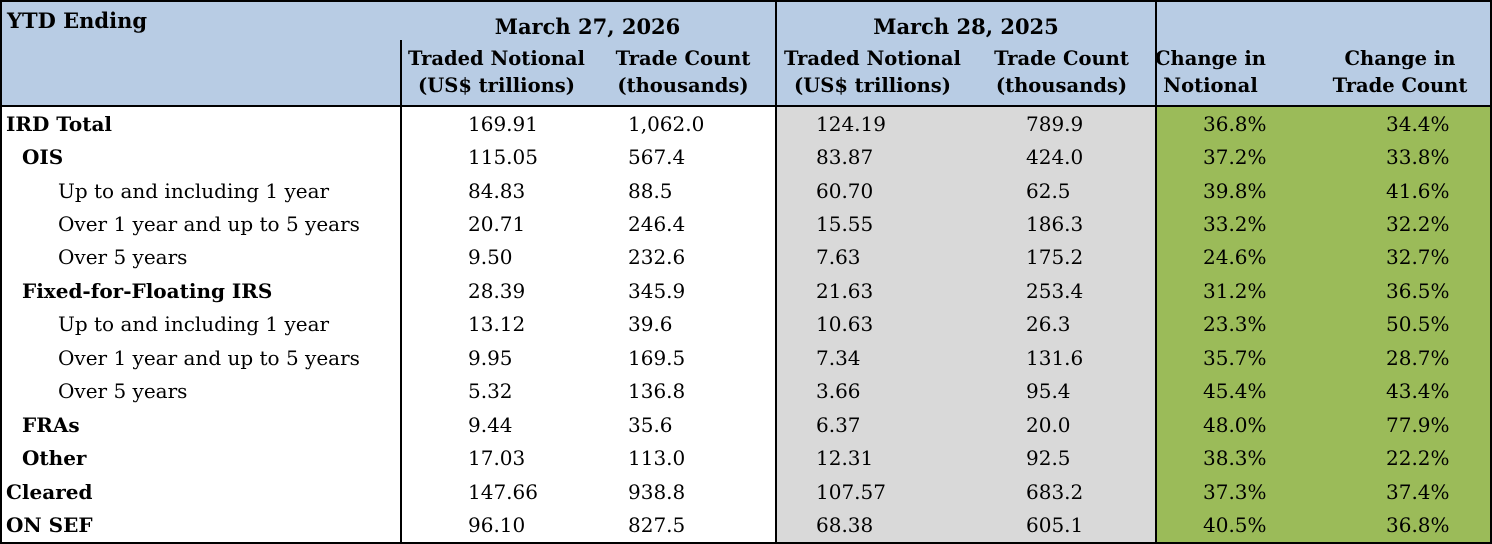  I want to click on col-header-notional-2026: Traded Notional (US$ trillions), so click(495, 73).